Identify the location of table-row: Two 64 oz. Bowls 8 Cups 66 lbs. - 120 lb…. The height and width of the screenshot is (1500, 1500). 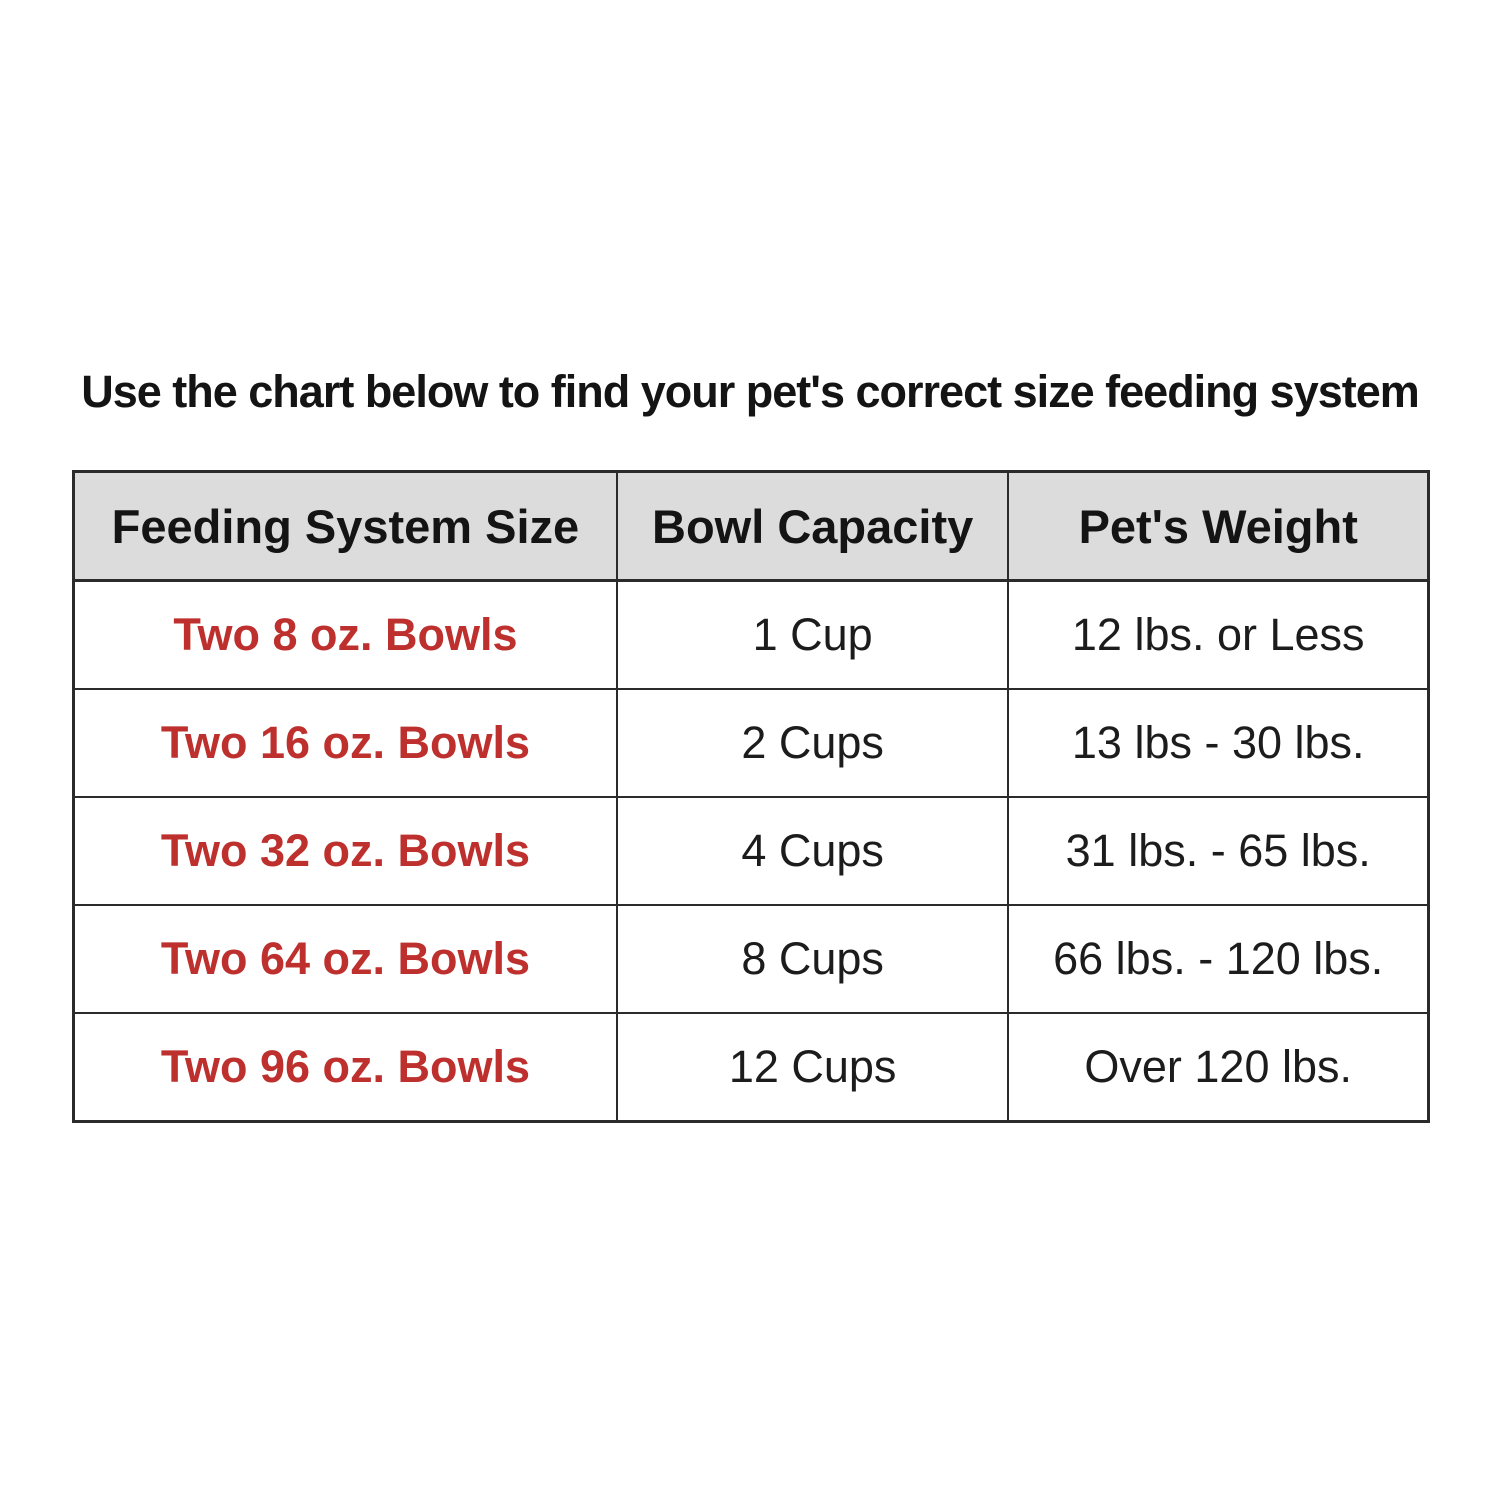
(751, 959).